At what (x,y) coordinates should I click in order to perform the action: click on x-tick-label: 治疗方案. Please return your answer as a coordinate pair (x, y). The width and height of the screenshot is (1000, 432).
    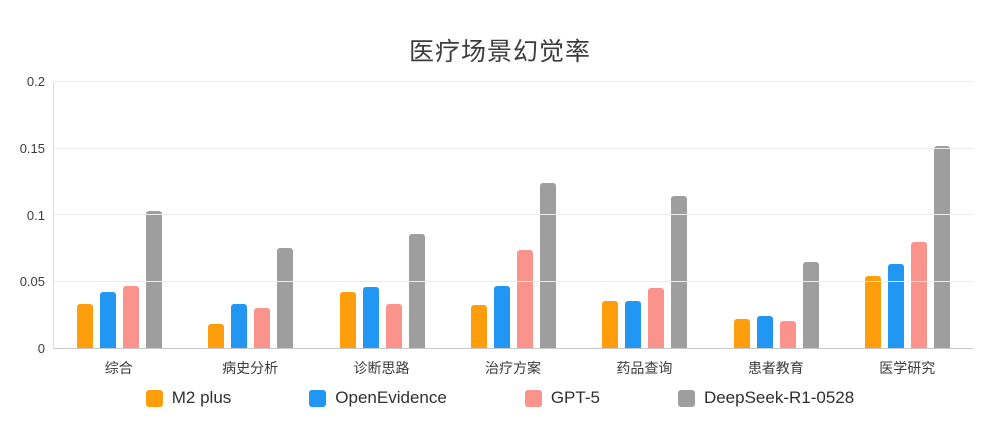
    Looking at the image, I should click on (512, 368).